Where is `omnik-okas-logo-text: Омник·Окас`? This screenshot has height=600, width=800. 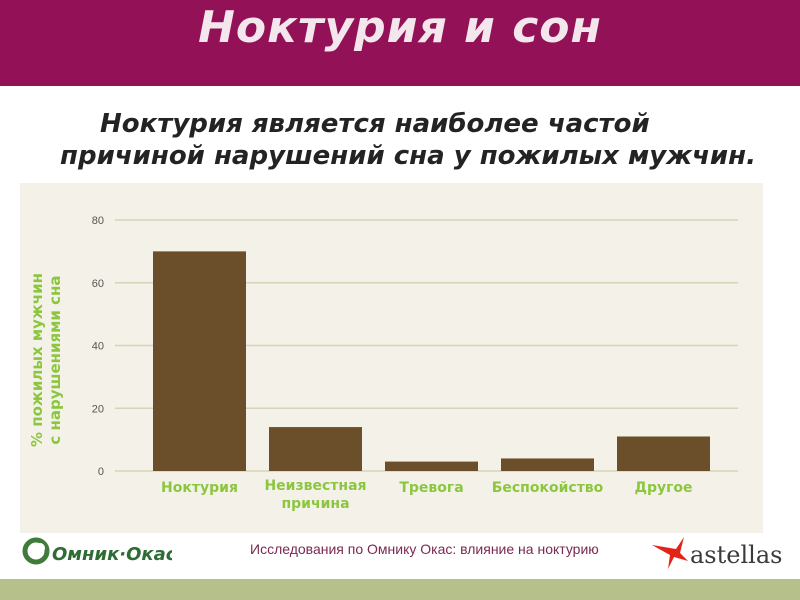 omnik-okas-logo-text: Омник·Окас is located at coordinates (112, 554).